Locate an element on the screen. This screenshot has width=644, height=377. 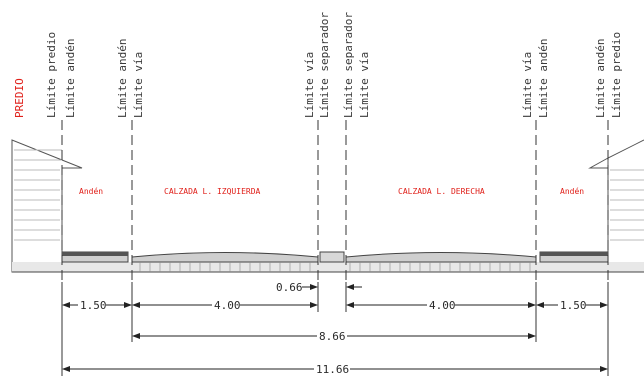
zone-anden-left: Andén is located at coordinates (91, 191).